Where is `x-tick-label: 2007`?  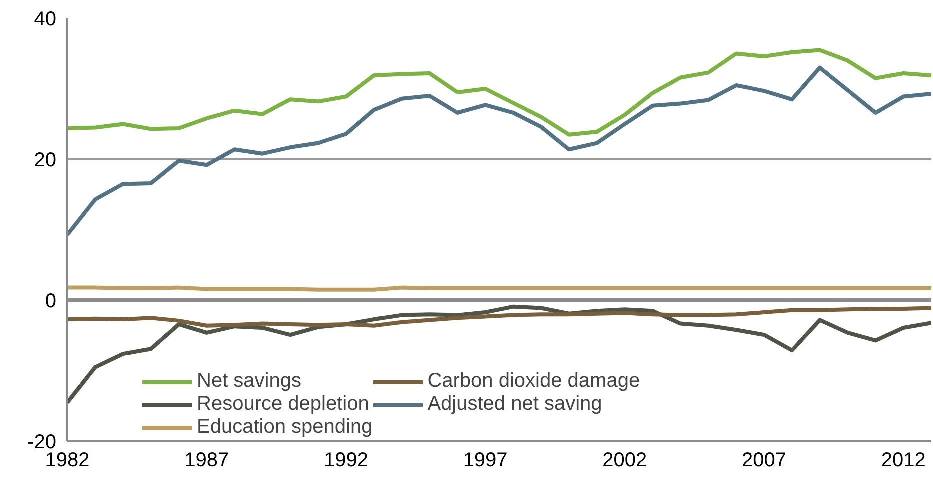 x-tick-label: 2007 is located at coordinates (764, 461).